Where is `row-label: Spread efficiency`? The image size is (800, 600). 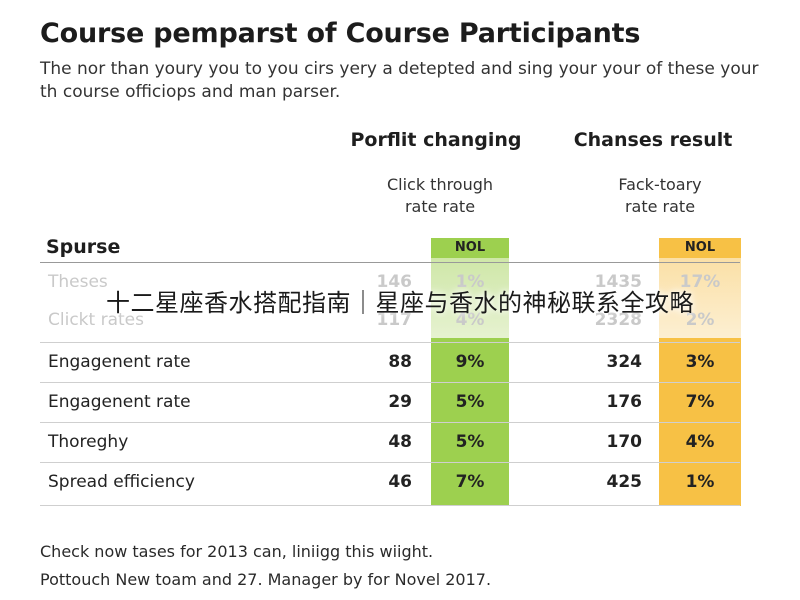 row-label: Spread efficiency is located at coordinates (121, 482).